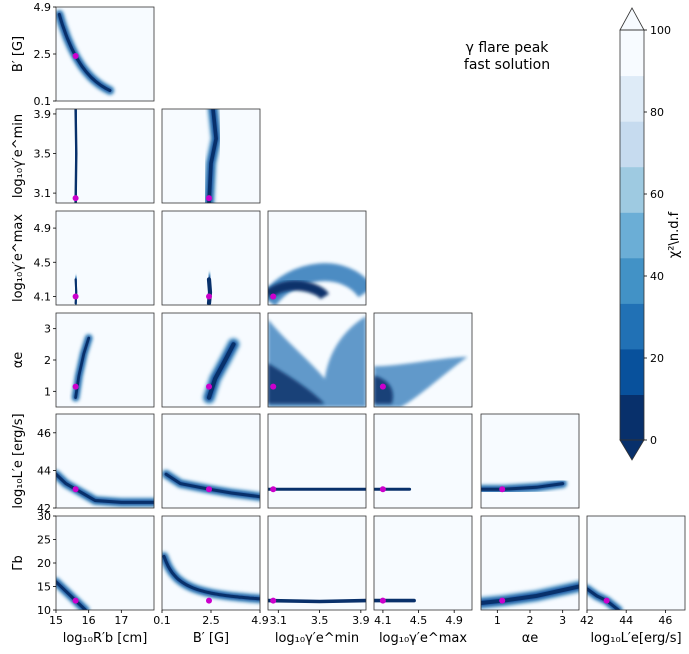 This screenshot has height=654, width=689. I want to click on x-tick-label: 46, so click(665, 620).